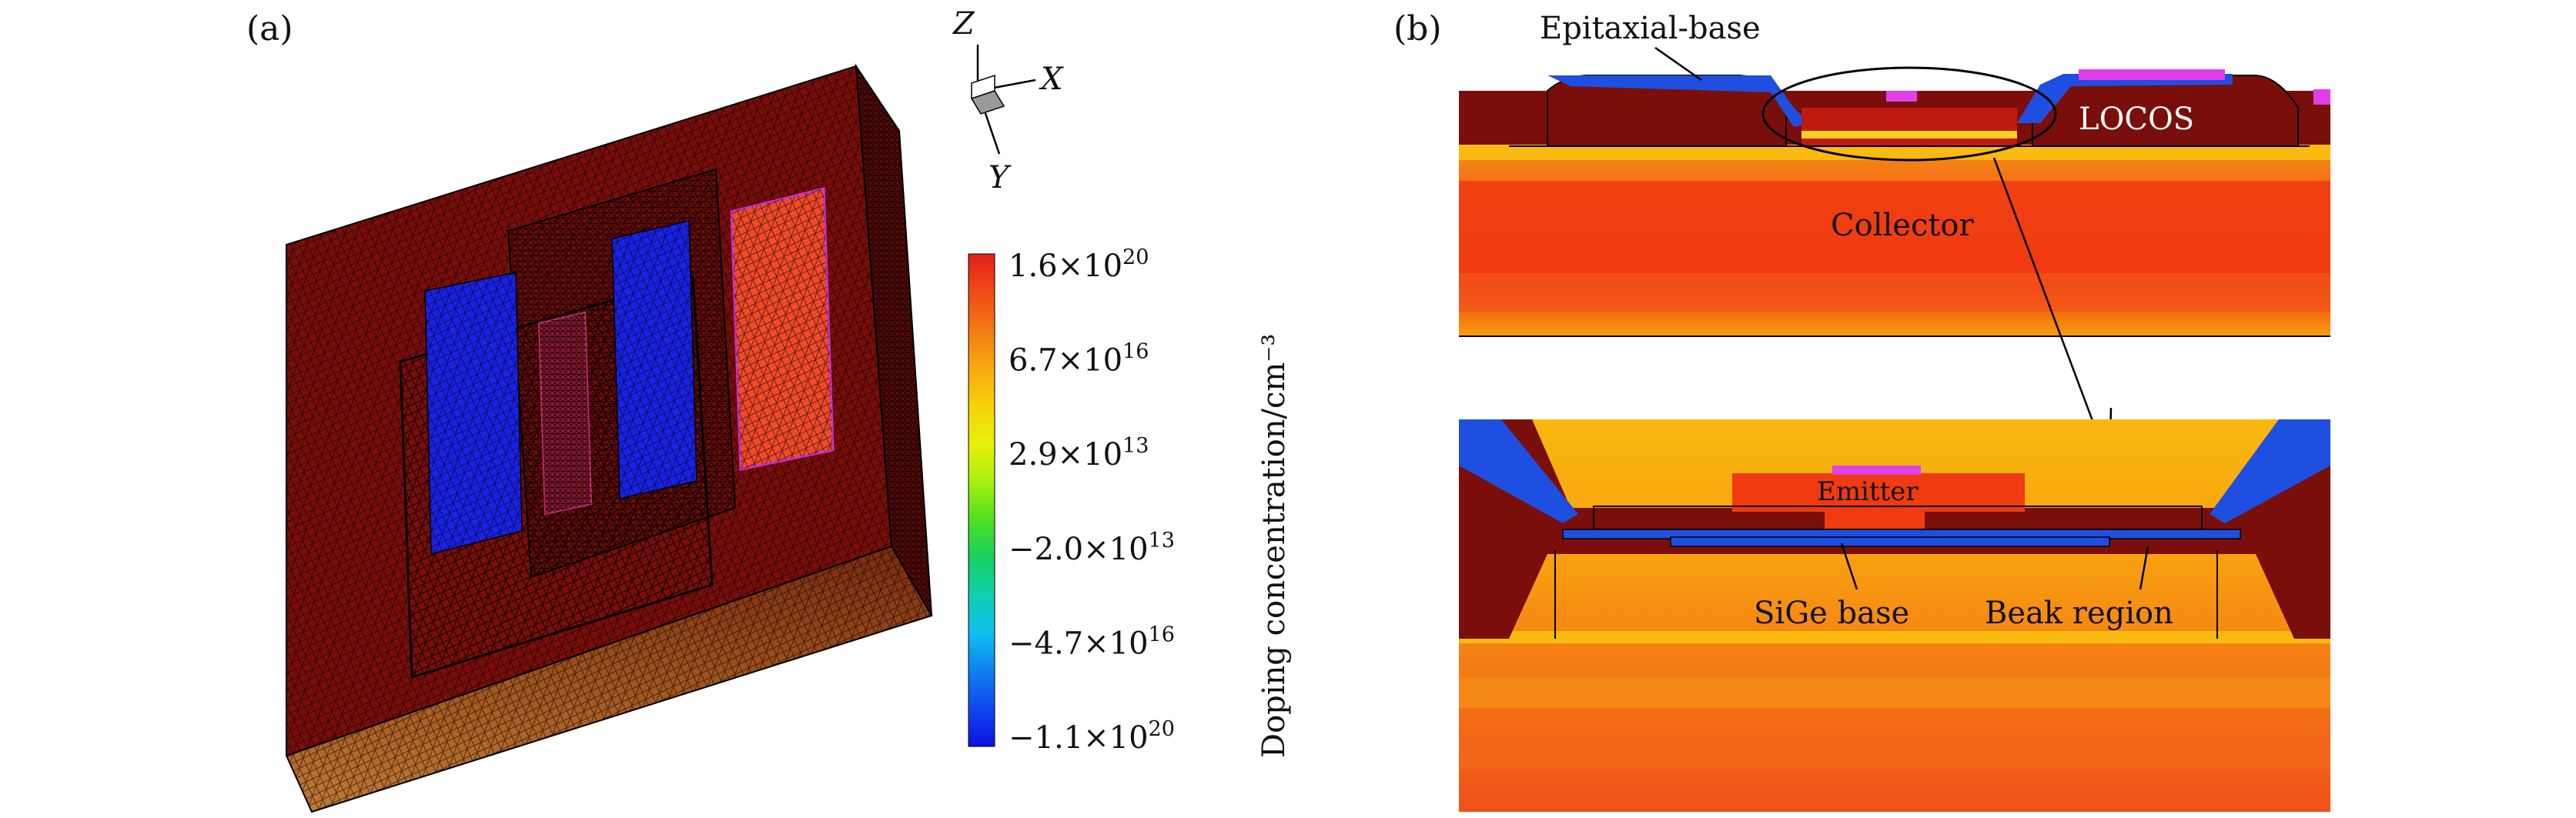 The image size is (2576, 818). Describe the element at coordinates (2125, 98) in the screenshot. I see `oxide-right-top` at that location.